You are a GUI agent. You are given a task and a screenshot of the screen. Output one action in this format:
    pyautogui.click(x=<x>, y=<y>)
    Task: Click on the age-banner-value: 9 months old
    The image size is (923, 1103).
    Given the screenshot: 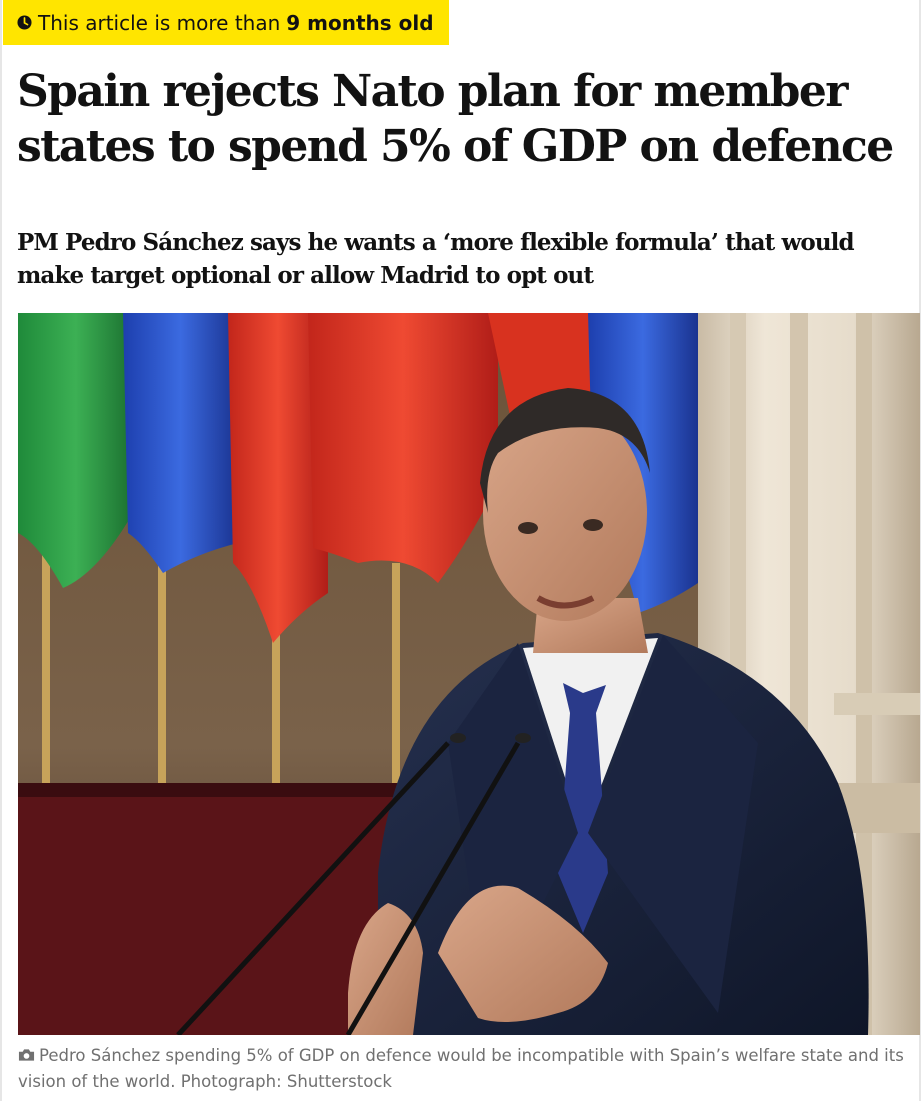 What is the action you would take?
    pyautogui.click(x=360, y=22)
    